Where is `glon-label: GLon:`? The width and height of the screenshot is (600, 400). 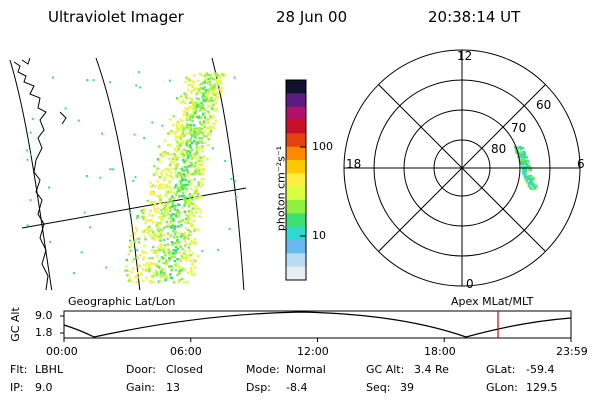 glon-label: GLon: is located at coordinates (502, 387).